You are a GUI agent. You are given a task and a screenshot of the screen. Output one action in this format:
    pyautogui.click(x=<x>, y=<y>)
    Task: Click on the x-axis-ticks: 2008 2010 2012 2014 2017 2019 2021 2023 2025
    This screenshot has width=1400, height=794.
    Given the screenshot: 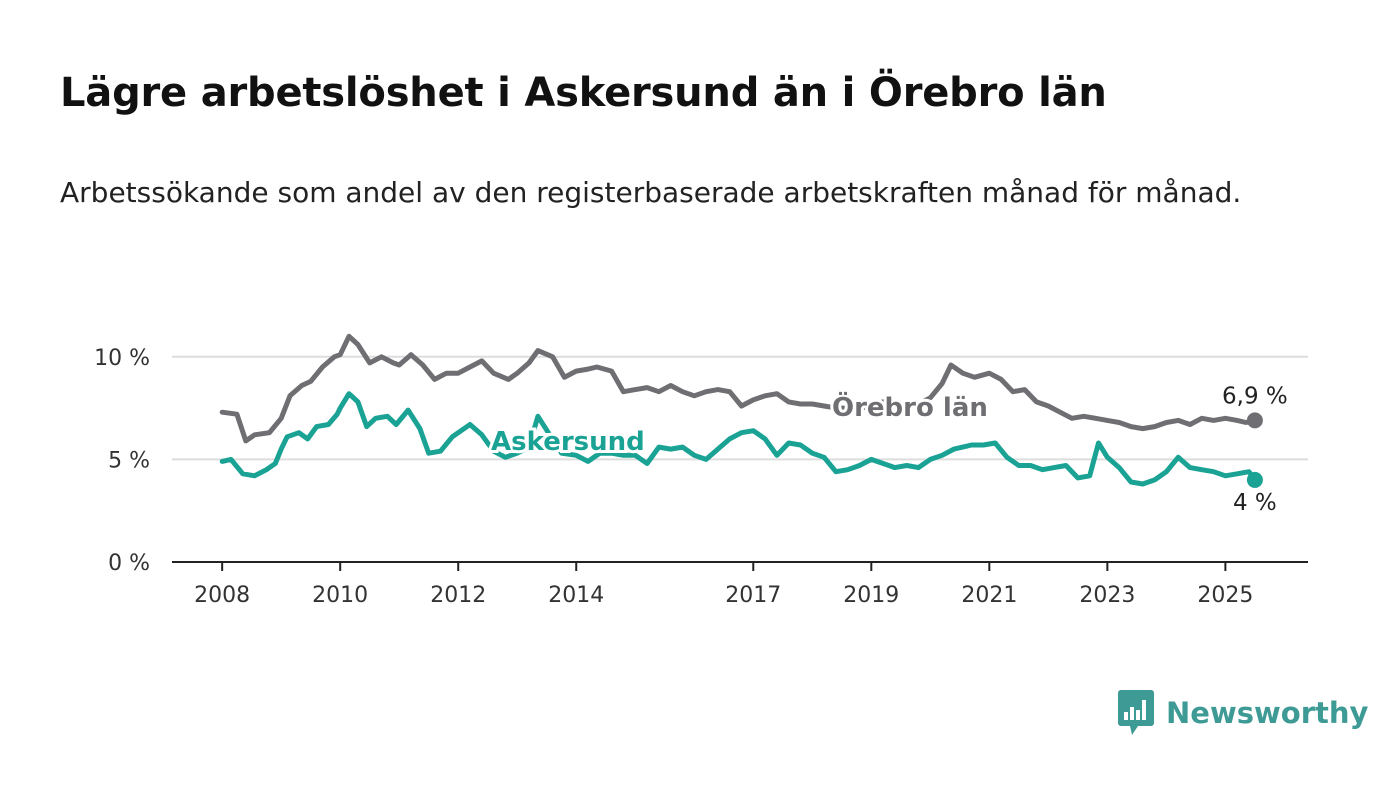 What is the action you would take?
    pyautogui.click(x=723, y=585)
    